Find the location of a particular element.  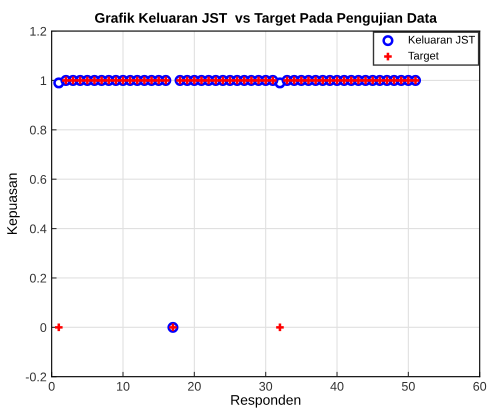

y-tick-label: 1.2 is located at coordinates (38, 31).